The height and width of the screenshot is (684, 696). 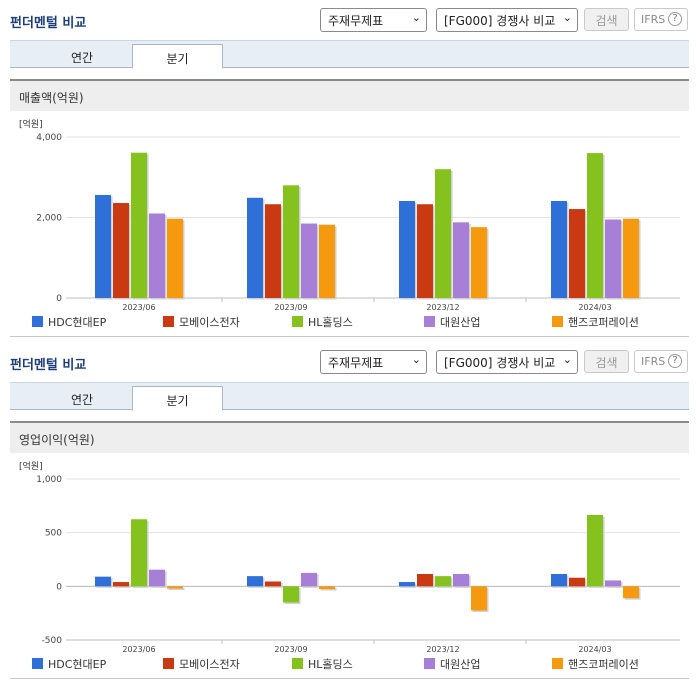 What do you see at coordinates (349, 96) in the screenshot?
I see `chart-header: 매출액(억원)` at bounding box center [349, 96].